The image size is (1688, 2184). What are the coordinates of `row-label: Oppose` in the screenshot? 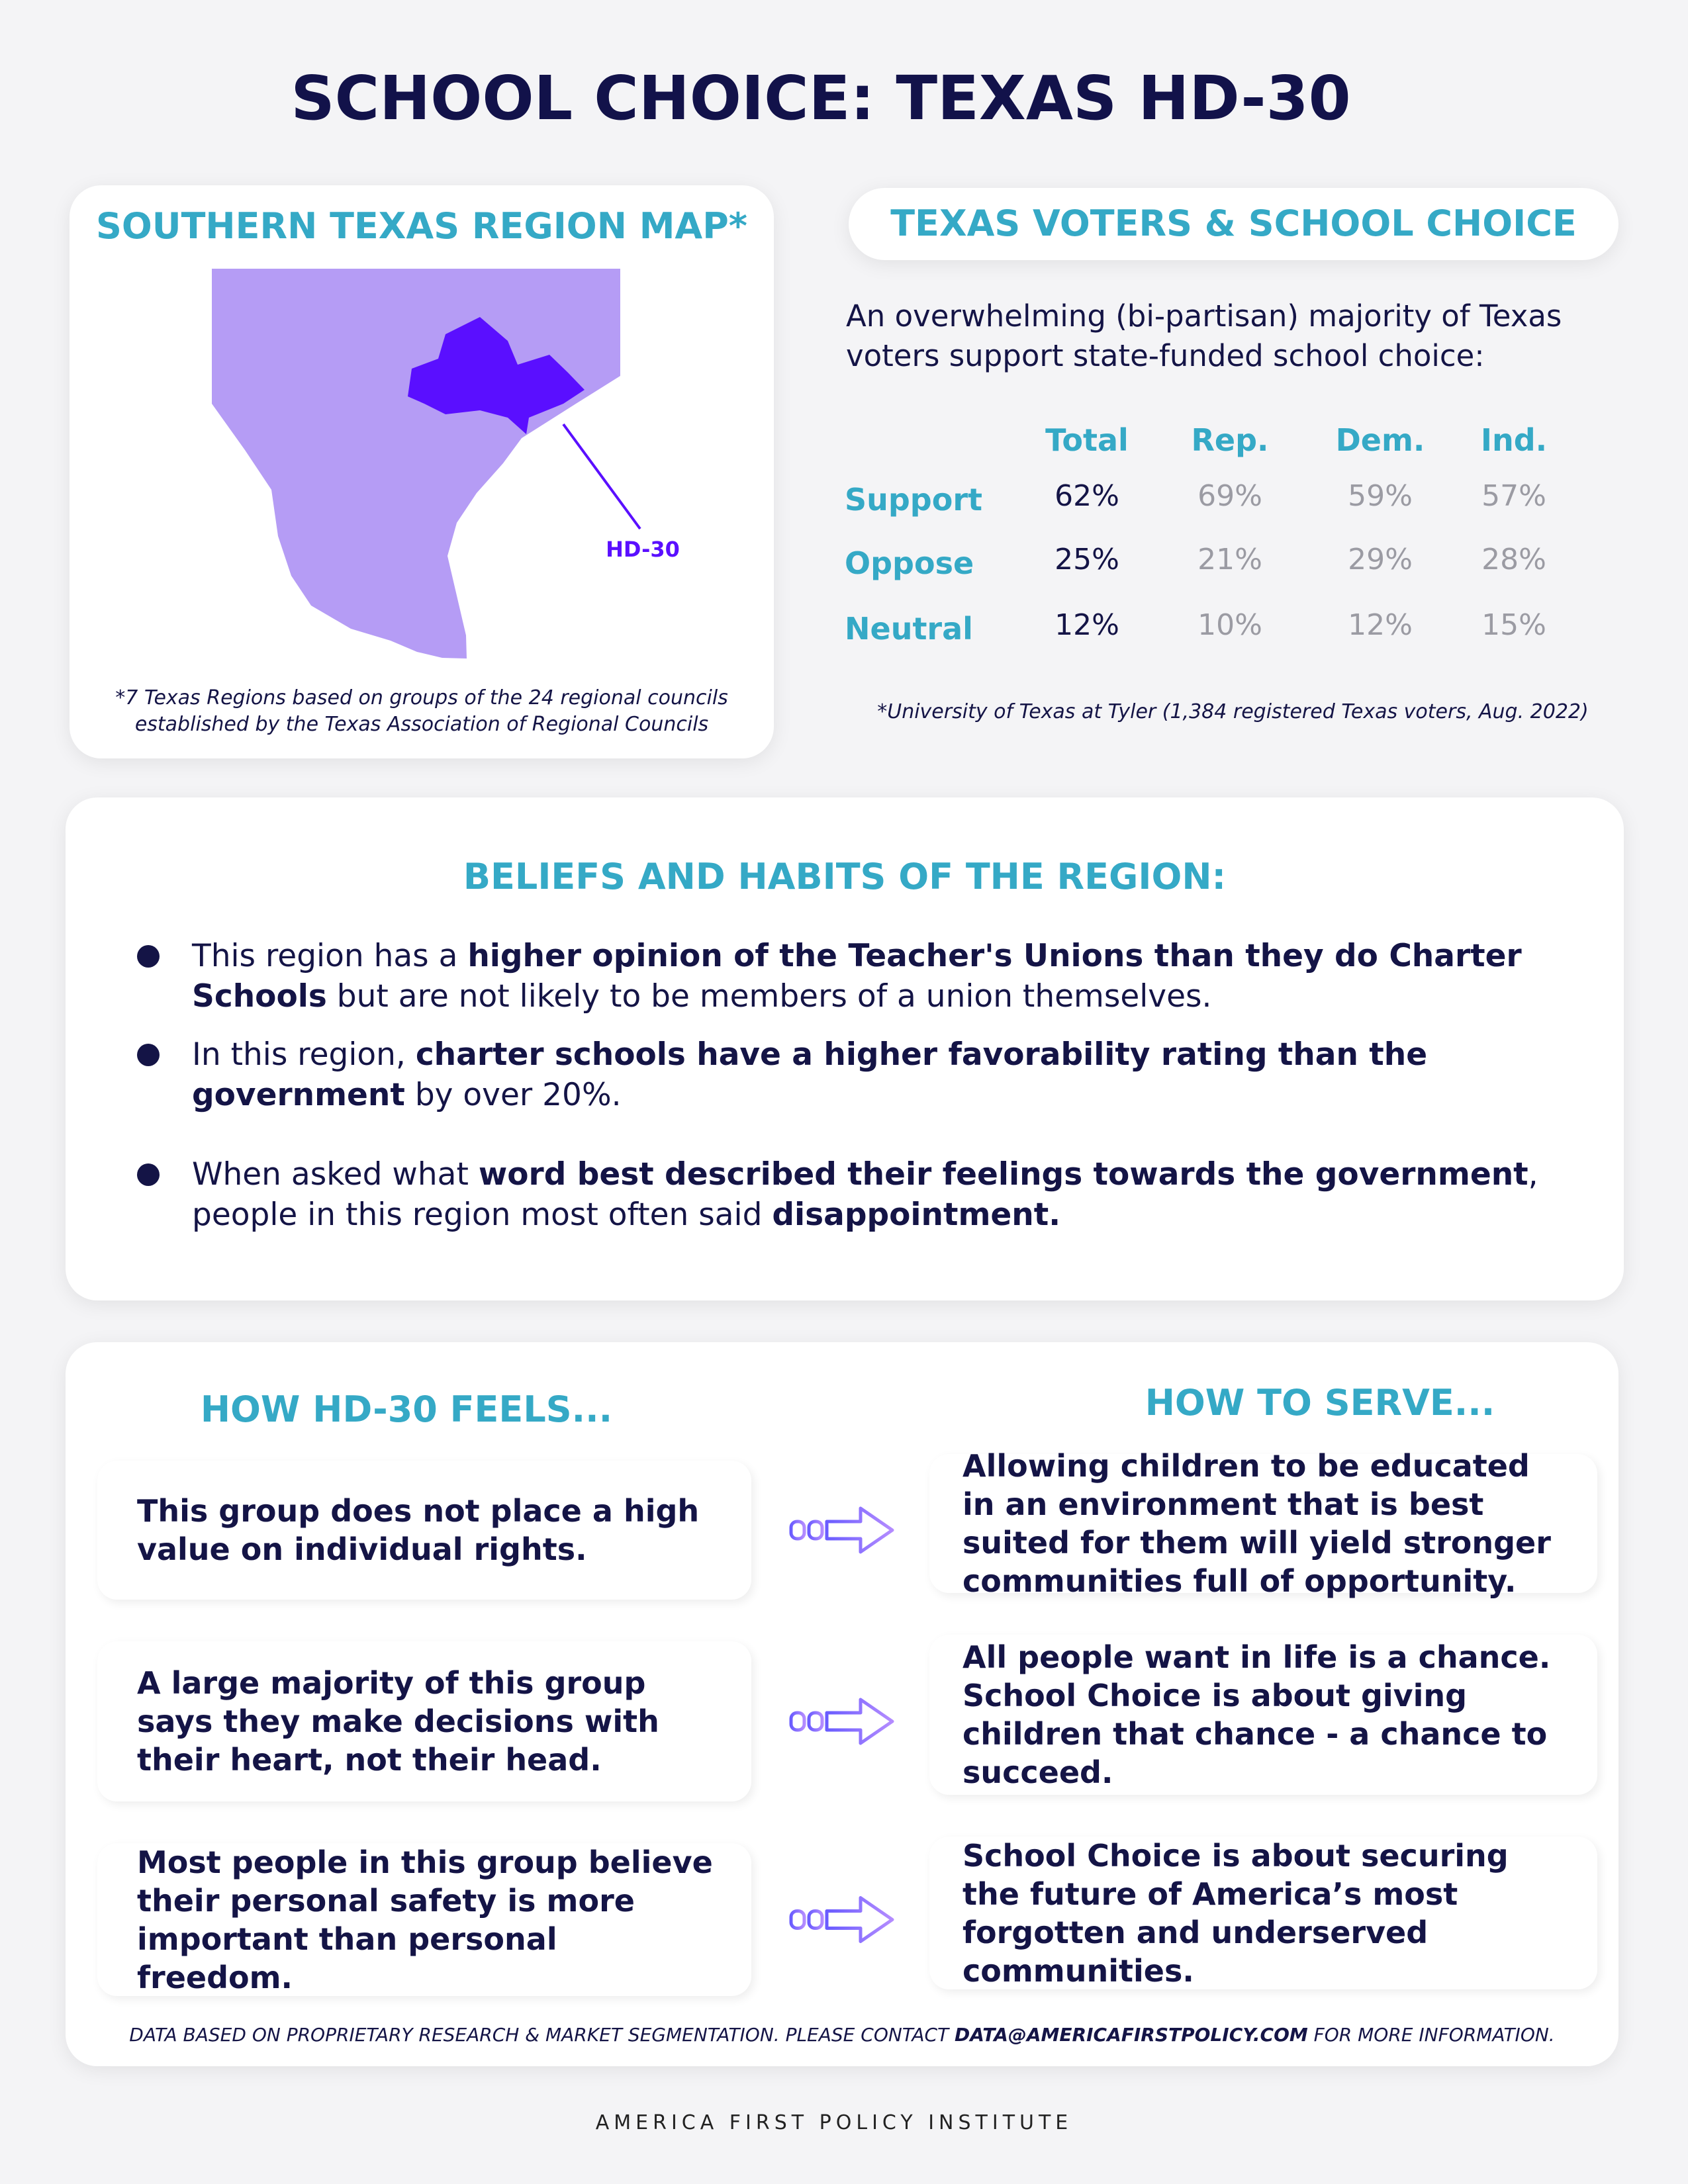 It's located at (909, 563).